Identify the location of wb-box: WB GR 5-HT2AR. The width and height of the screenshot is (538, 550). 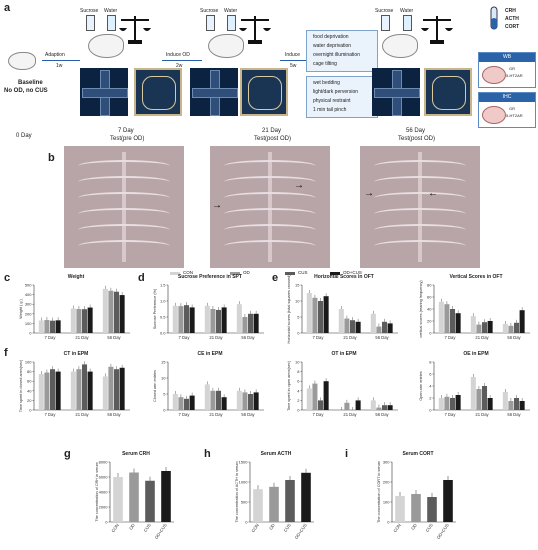
(507, 70).